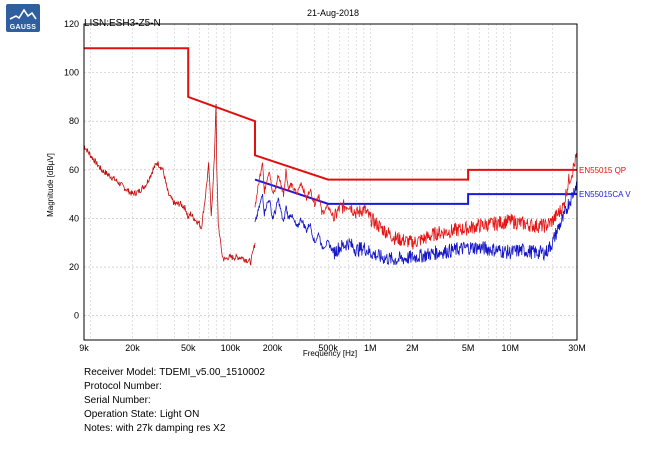 The width and height of the screenshot is (646, 449). Describe the element at coordinates (132, 348) in the screenshot. I see `x-tick-label: 20k` at that location.